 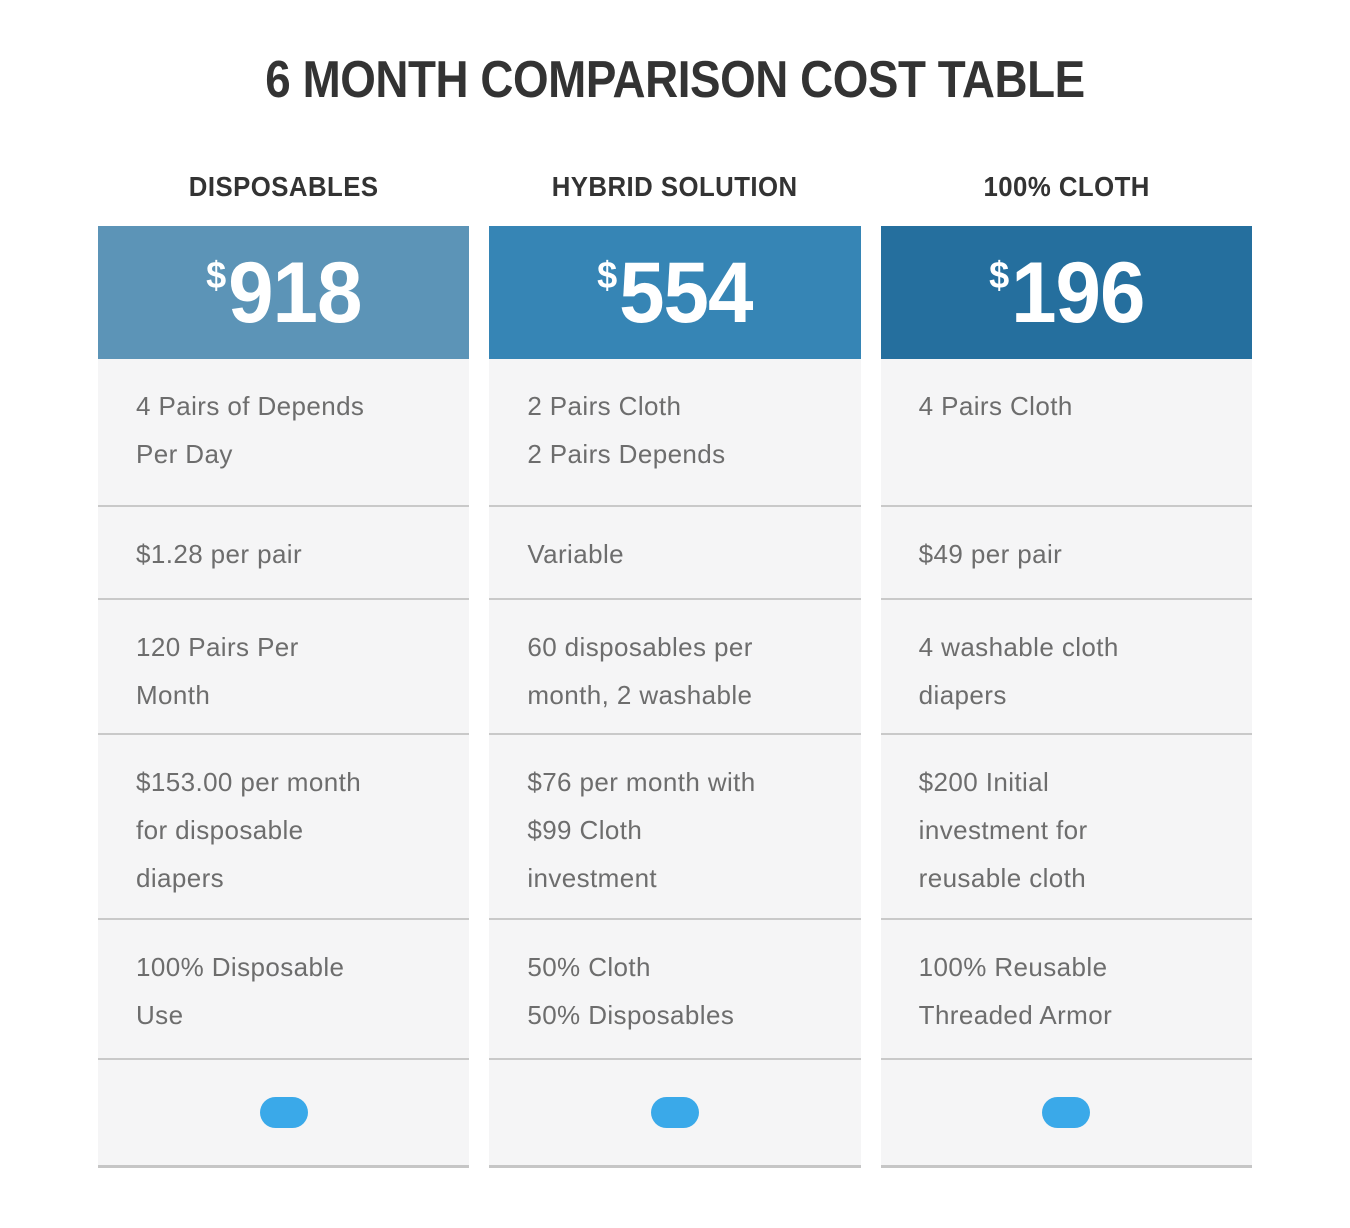 I want to click on cta-pill-button-disposables, so click(x=283, y=1112).